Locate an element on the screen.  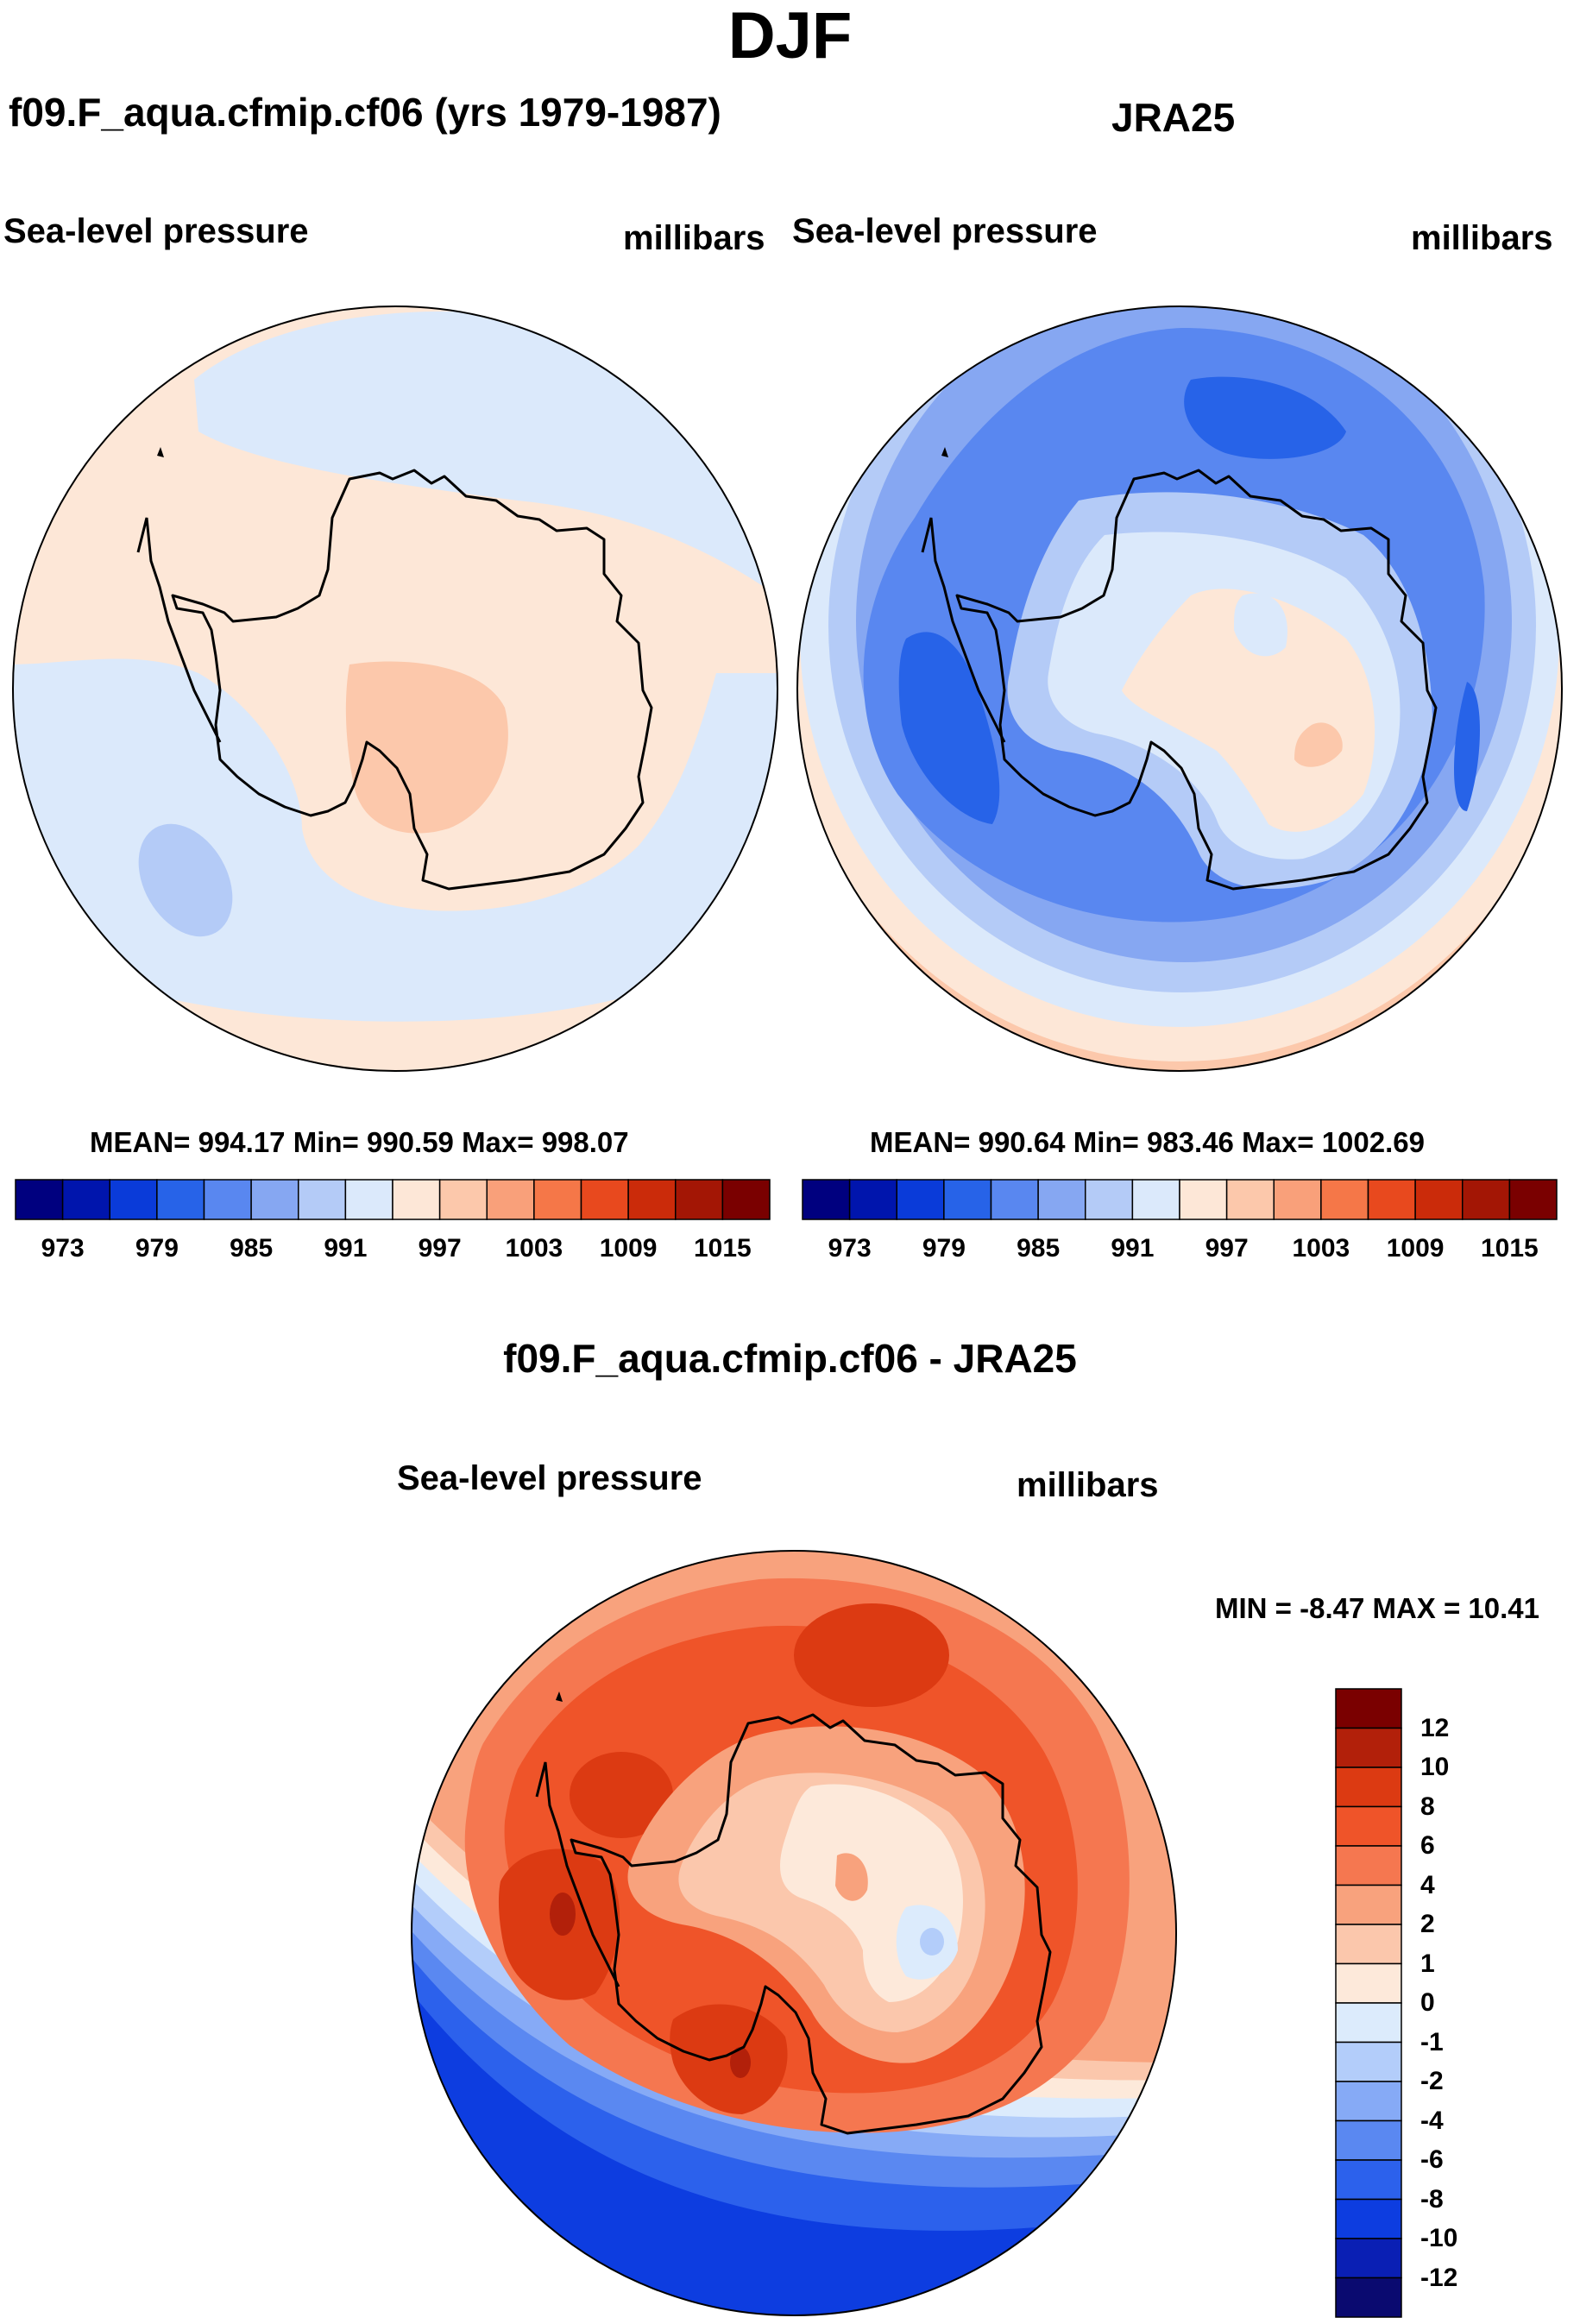
colorbar-tick-label: 12 is located at coordinates (1435, 1727).